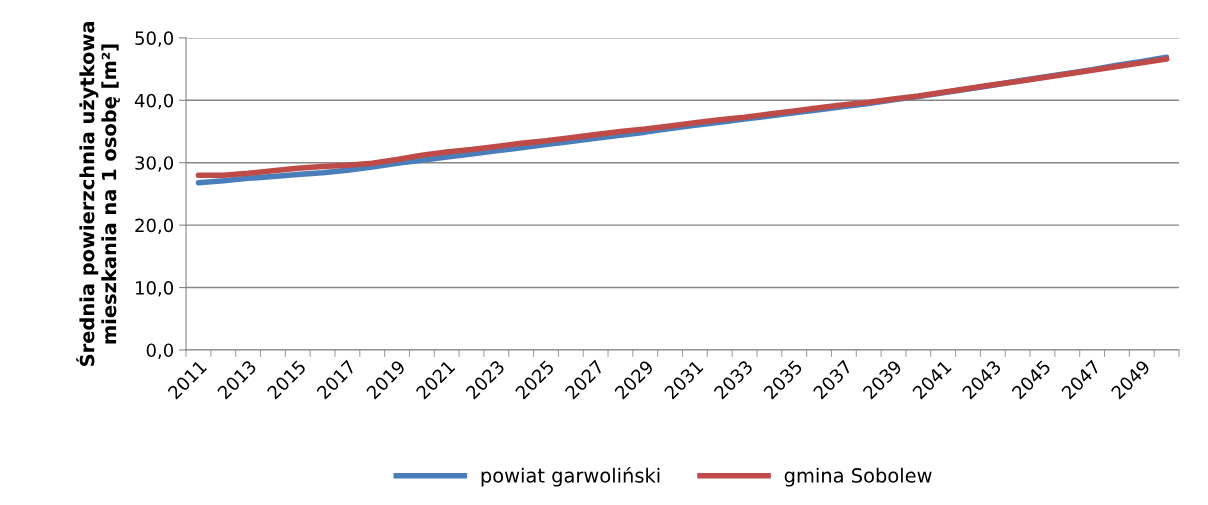 The width and height of the screenshot is (1208, 505). Describe the element at coordinates (154, 226) in the screenshot. I see `y-tick-label: 20,0` at that location.